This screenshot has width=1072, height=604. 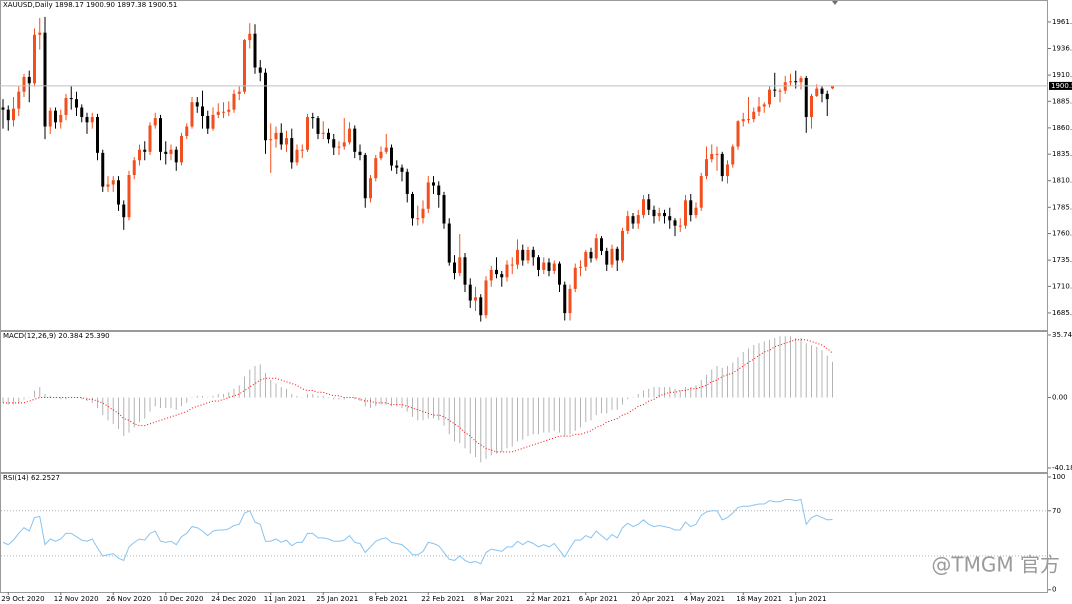 I want to click on x-tick-label: 6 Apr 2021, so click(x=598, y=599).